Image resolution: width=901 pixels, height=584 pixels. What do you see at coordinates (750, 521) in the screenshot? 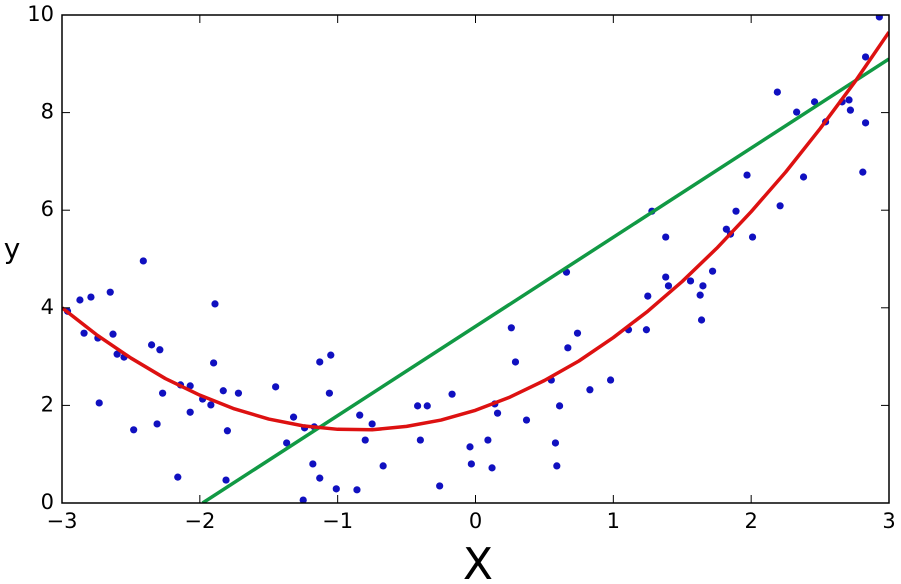
I see `x-tick-label: 2` at bounding box center [750, 521].